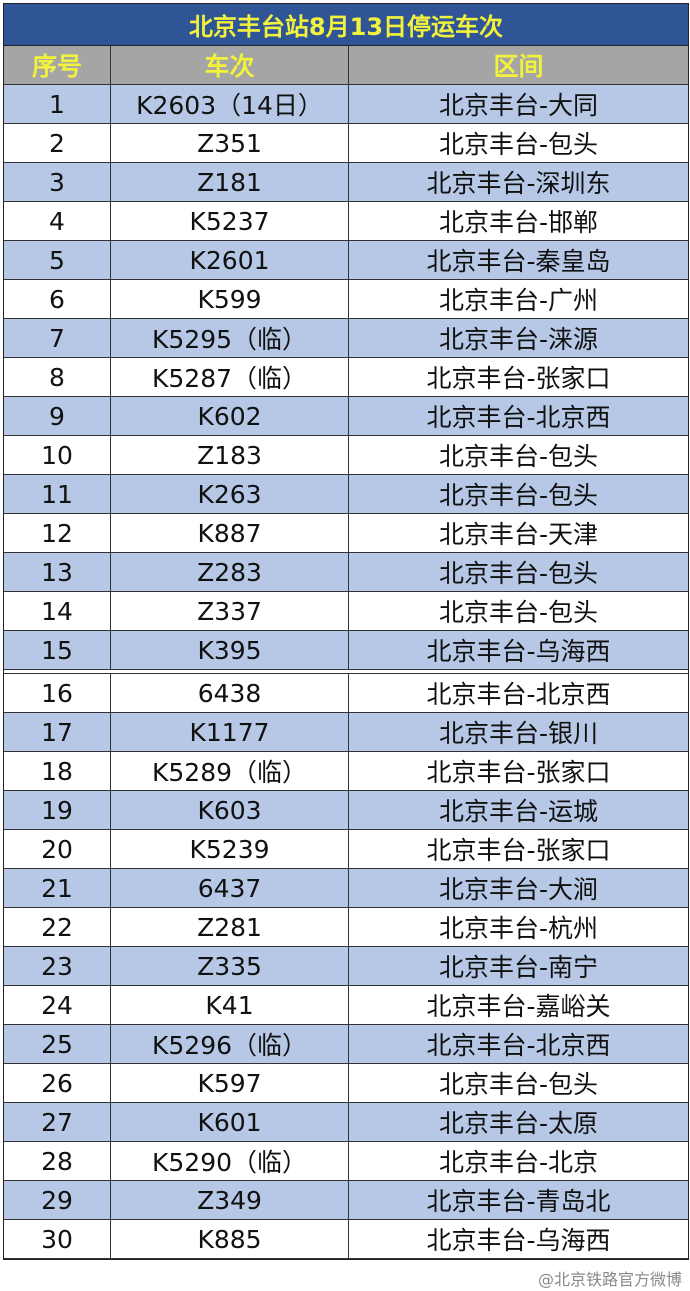 This screenshot has width=690, height=1291. I want to click on cell-index: 12, so click(57, 533).